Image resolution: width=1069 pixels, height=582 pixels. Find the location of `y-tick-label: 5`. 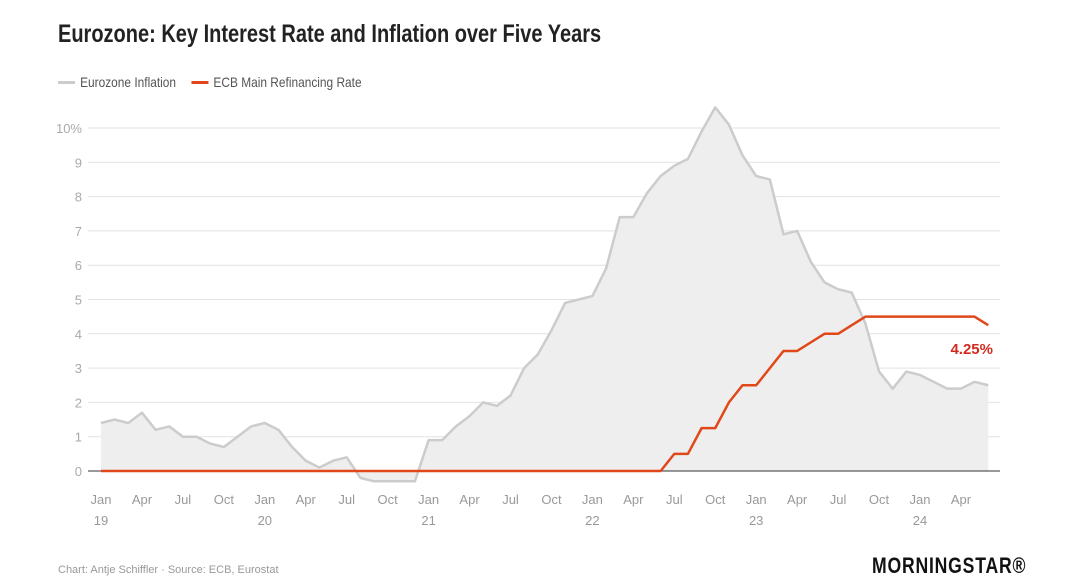

y-tick-label: 5 is located at coordinates (78, 300).